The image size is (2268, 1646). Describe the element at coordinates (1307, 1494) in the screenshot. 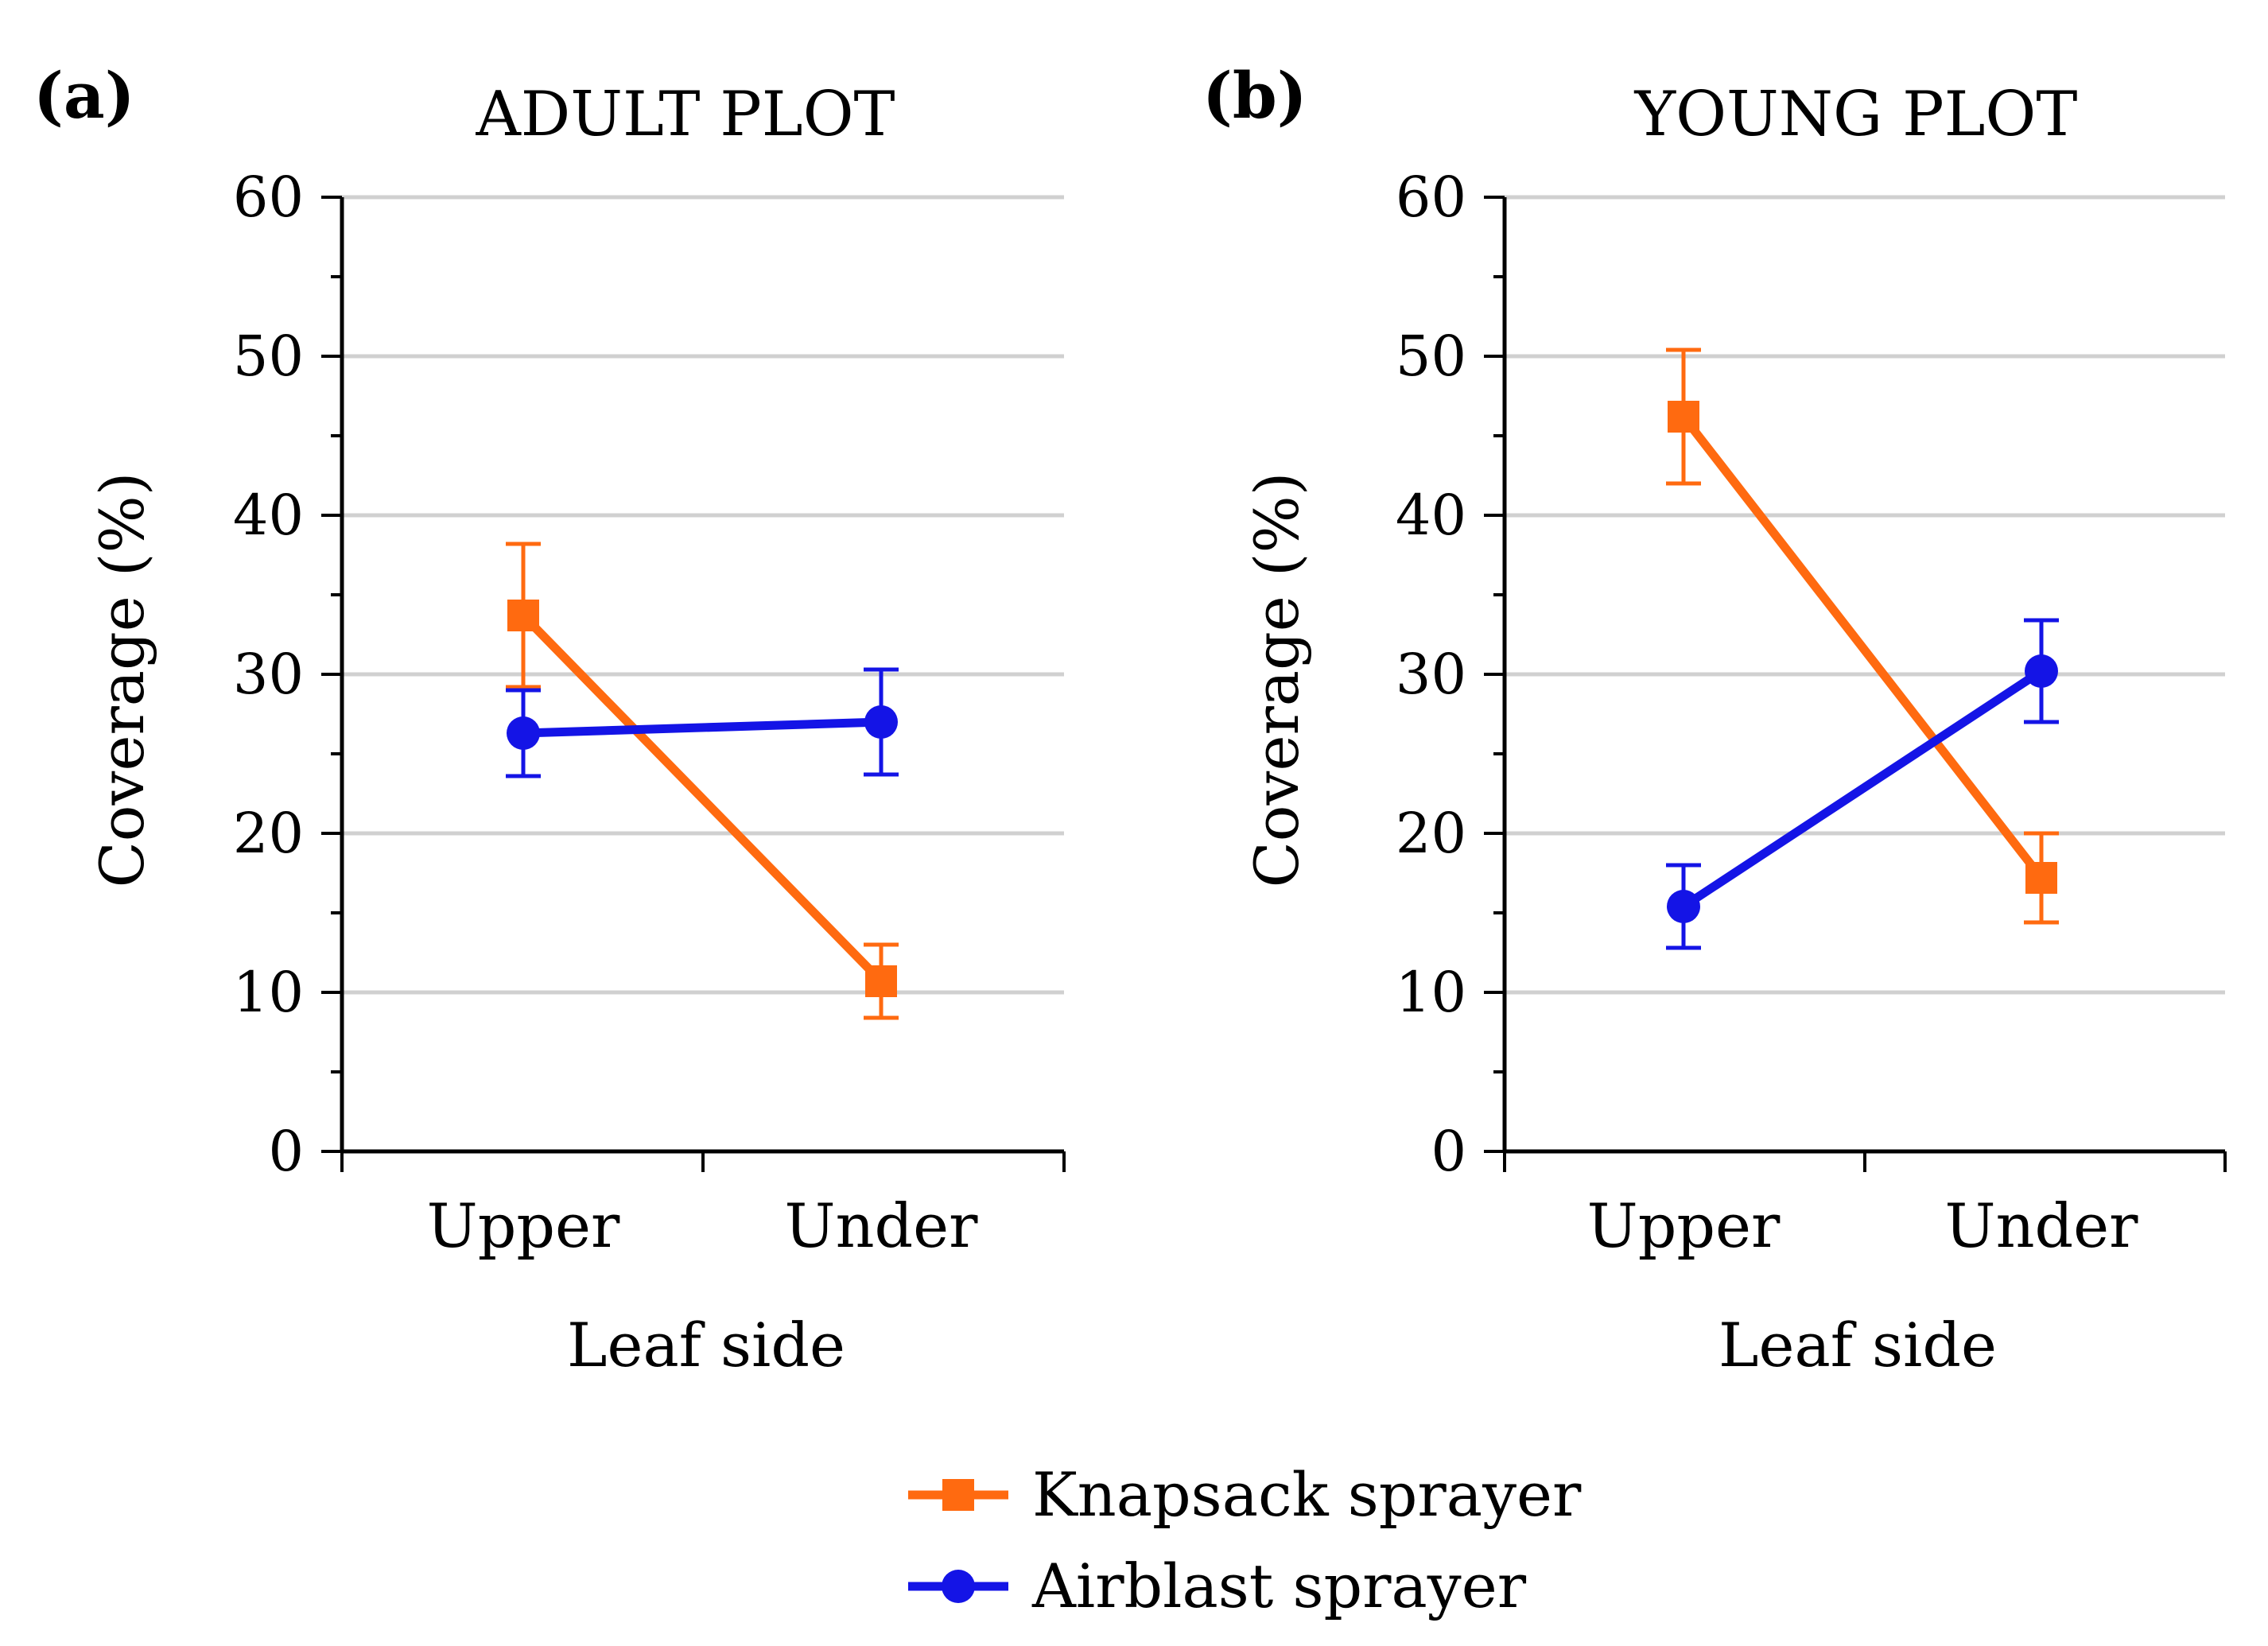

I see `legend-label-knapsack: Knapsack sprayer` at that location.